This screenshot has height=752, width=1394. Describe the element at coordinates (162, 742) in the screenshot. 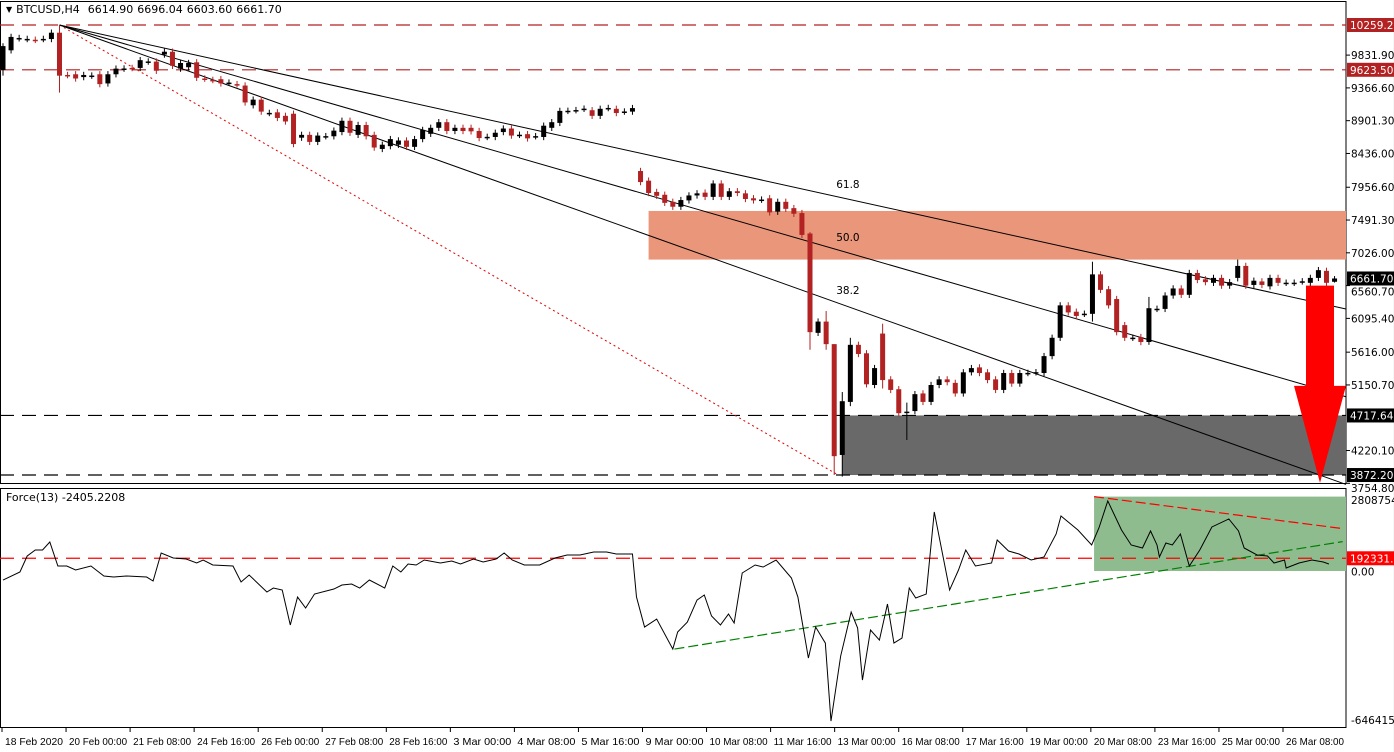

I see `time-tick-label: 21 Feb 08:00` at that location.